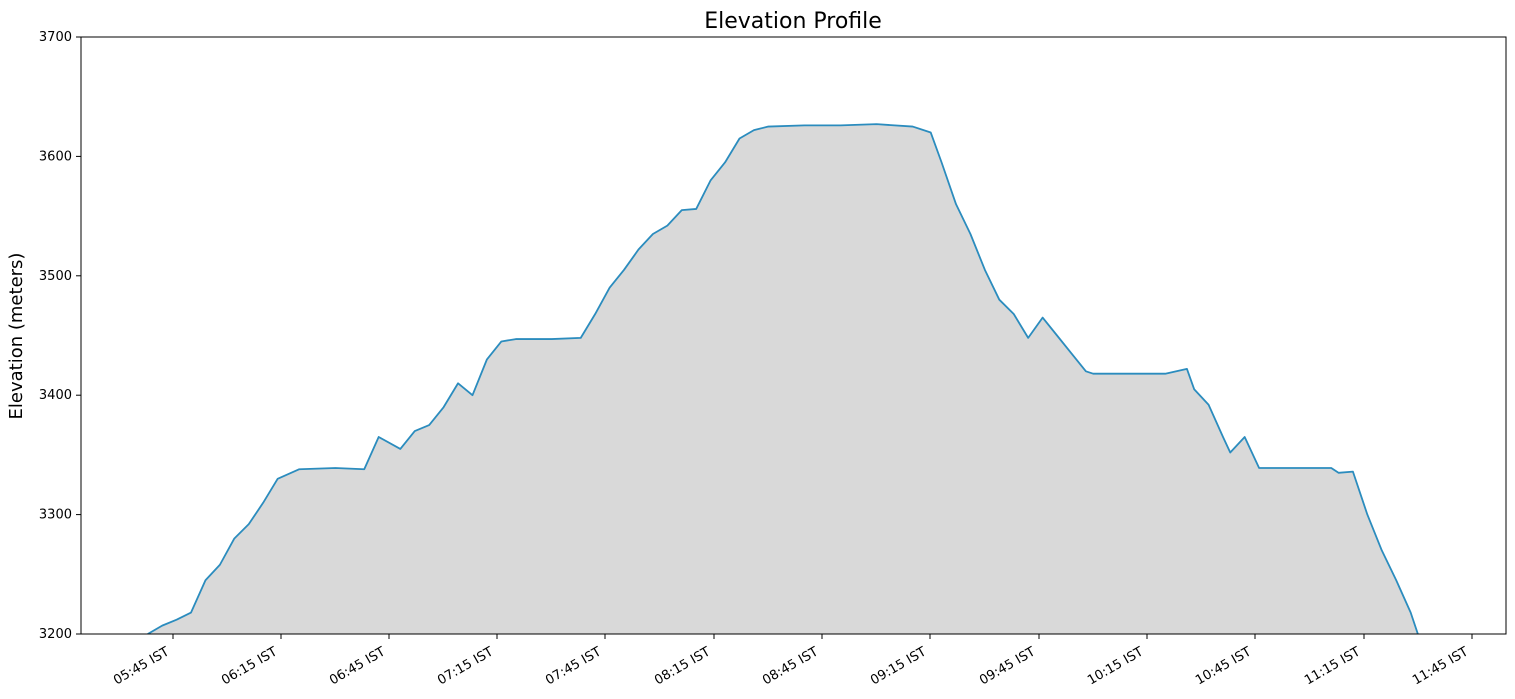 This screenshot has width=1515, height=699. I want to click on y-tick-label: 3500, so click(55, 276).